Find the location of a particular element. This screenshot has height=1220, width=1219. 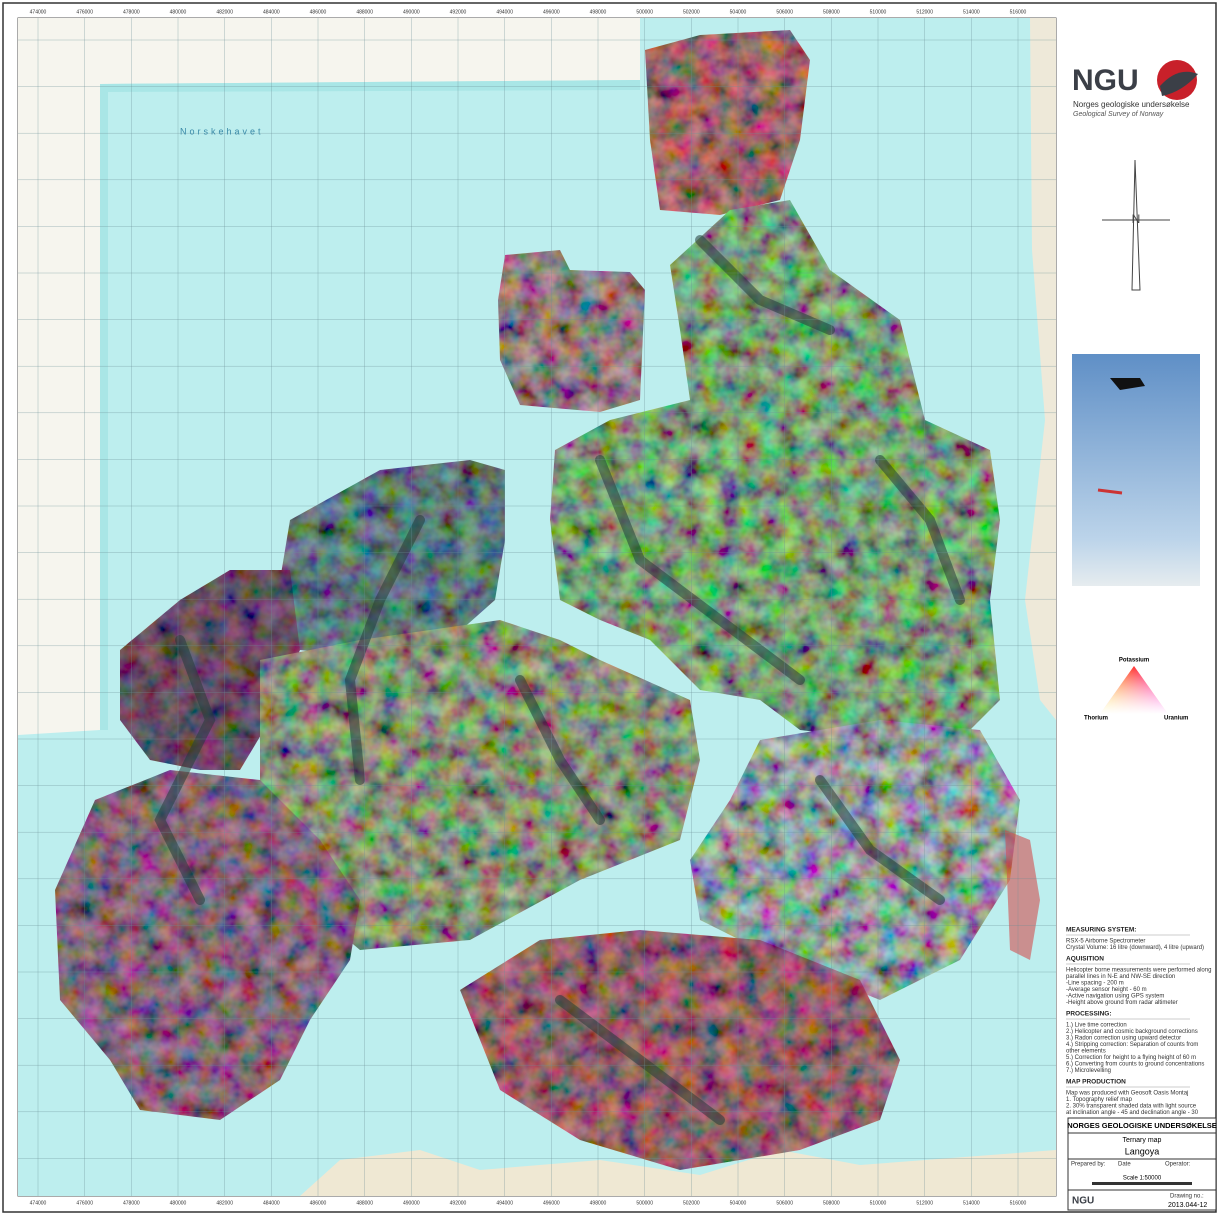

north-arrow: N is located at coordinates (1136, 225).